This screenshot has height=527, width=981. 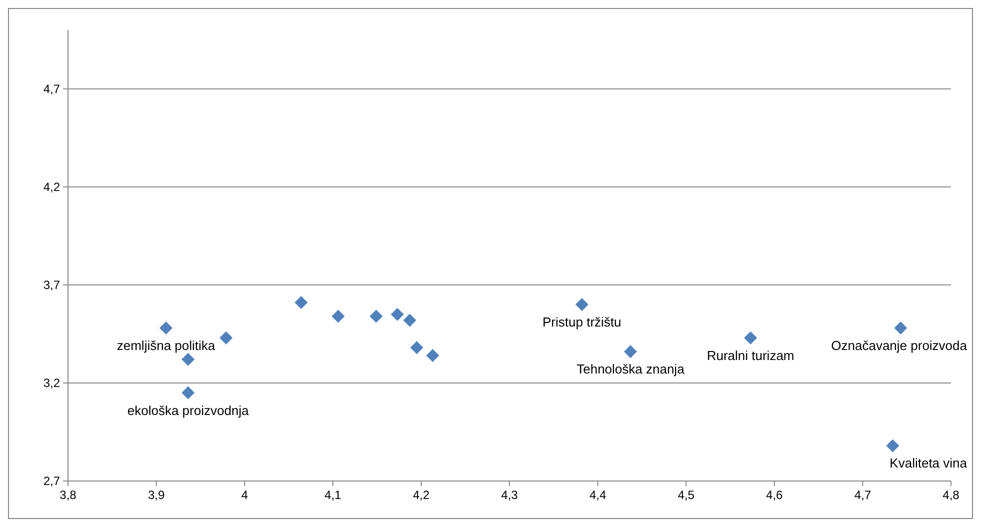 I want to click on x-tick-label: 3,8, so click(x=68, y=495).